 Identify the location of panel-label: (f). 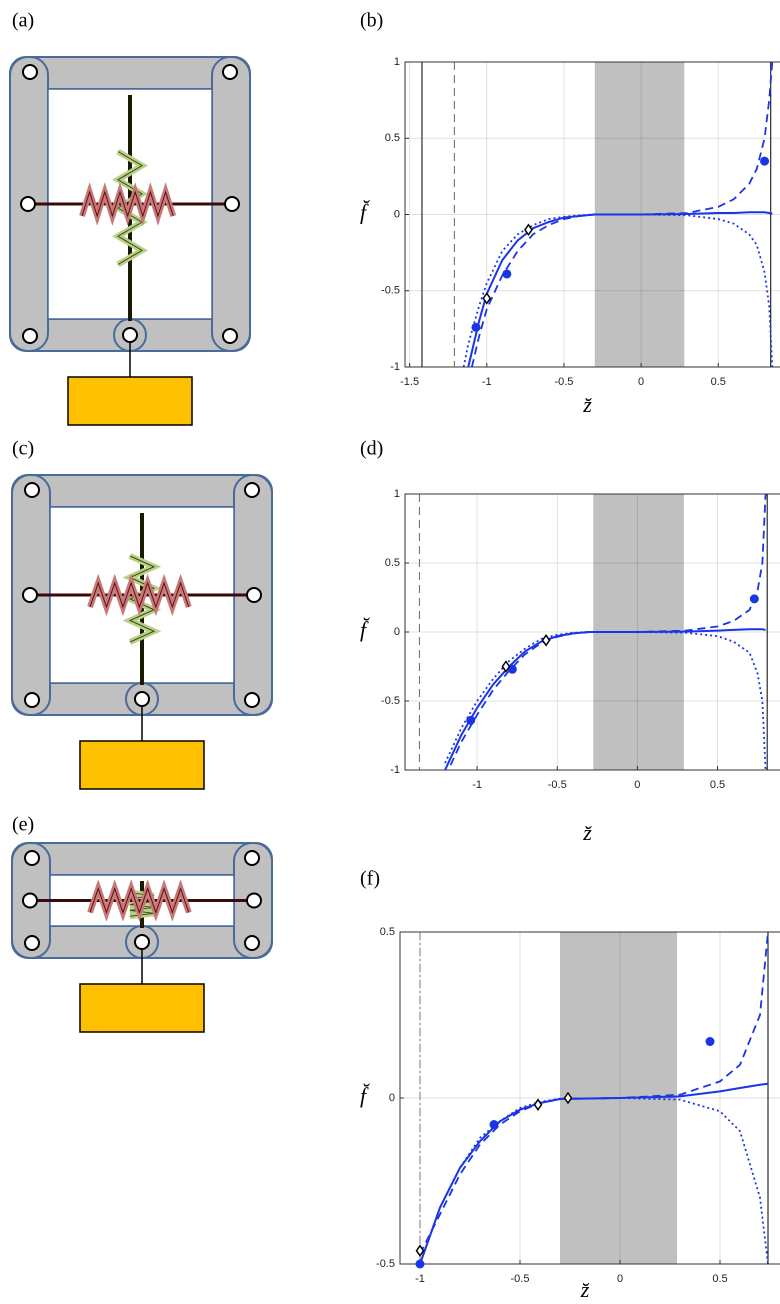
(370, 879).